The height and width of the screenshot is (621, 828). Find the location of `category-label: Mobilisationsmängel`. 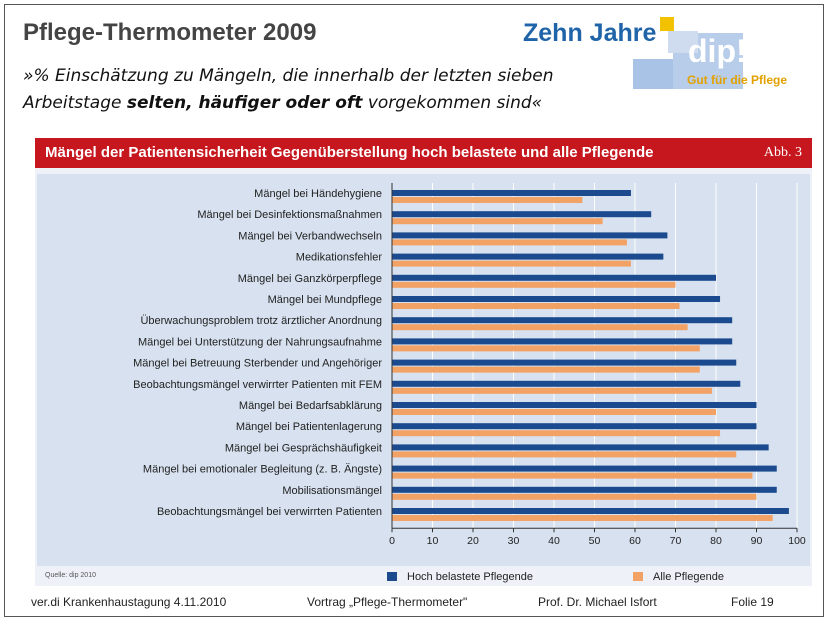

category-label: Mobilisationsmängel is located at coordinates (332, 491).